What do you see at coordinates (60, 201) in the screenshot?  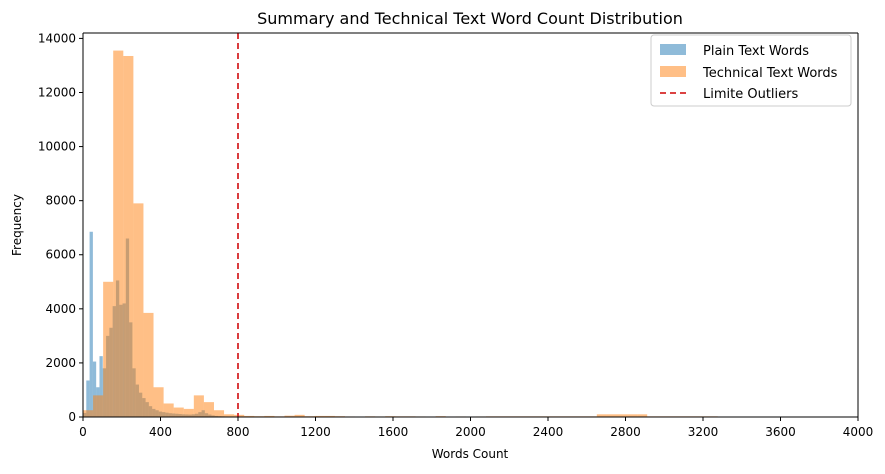 I see `y-tick-label-4: 8000` at bounding box center [60, 201].